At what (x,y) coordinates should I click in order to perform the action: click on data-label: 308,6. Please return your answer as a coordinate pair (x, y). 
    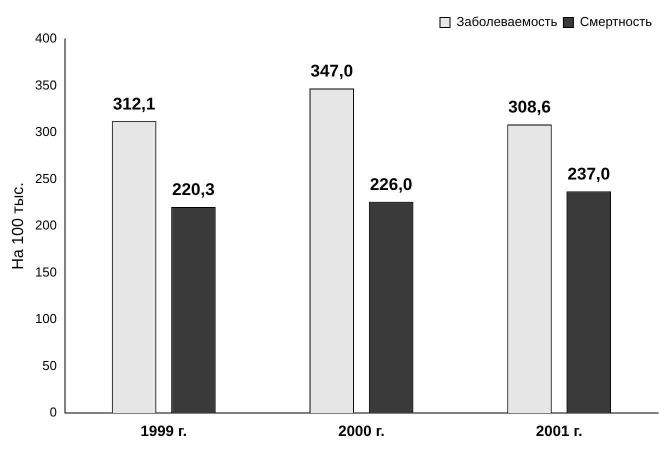
    Looking at the image, I should click on (529, 107).